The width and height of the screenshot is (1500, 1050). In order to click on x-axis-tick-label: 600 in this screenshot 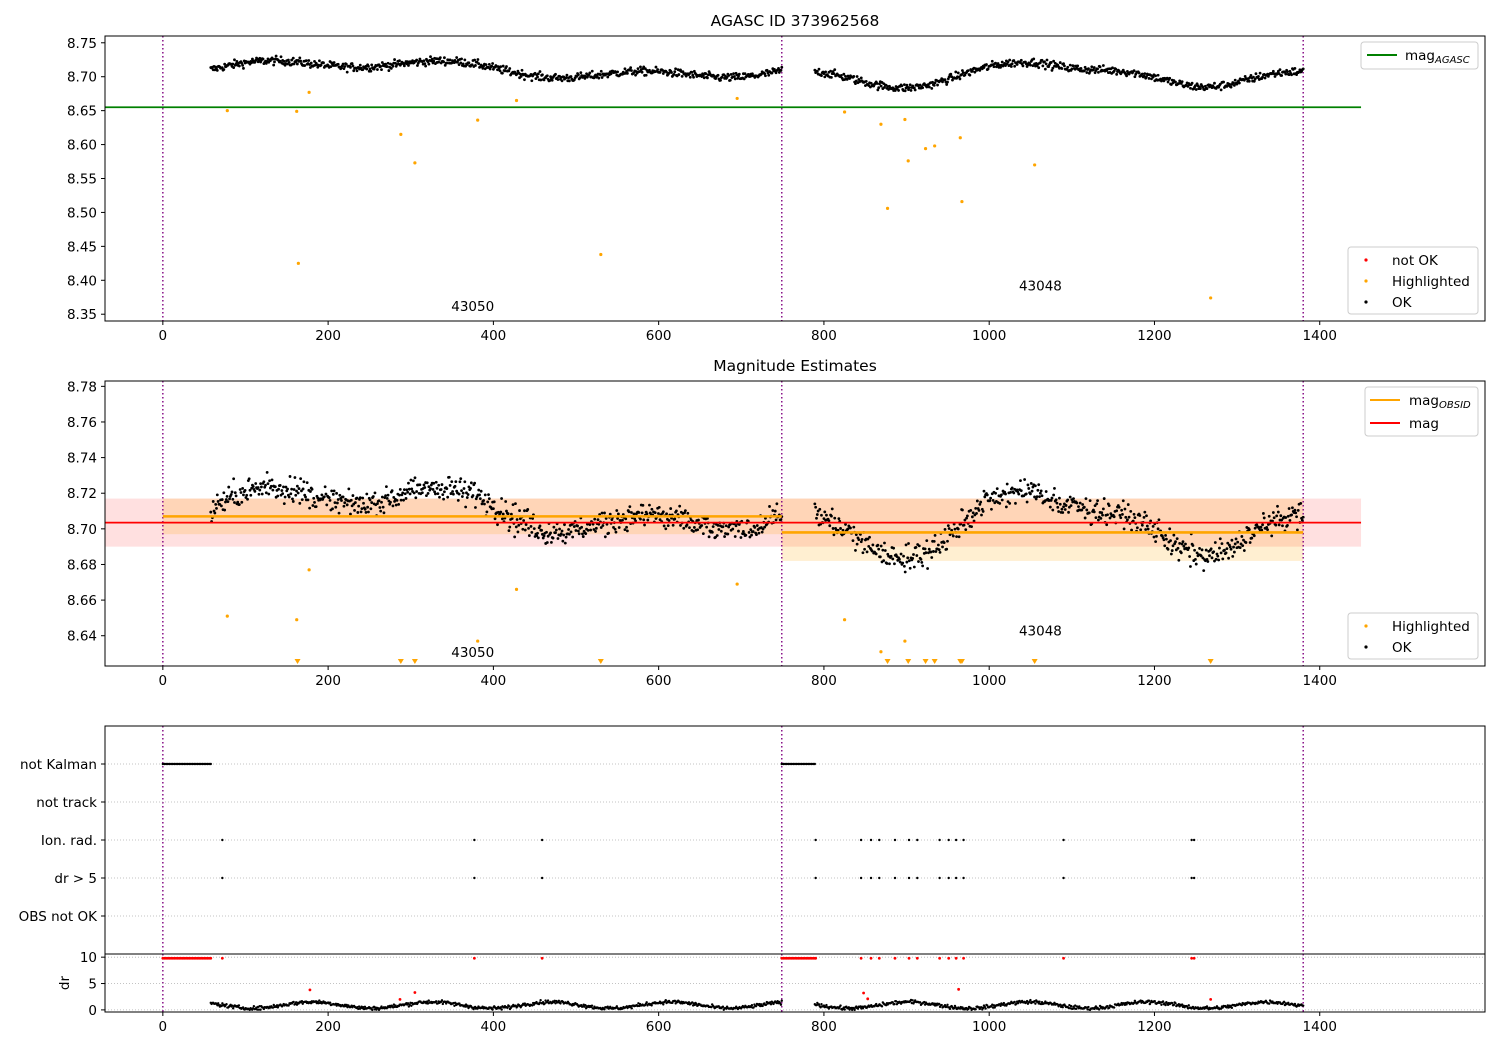, I will do `click(659, 336)`.